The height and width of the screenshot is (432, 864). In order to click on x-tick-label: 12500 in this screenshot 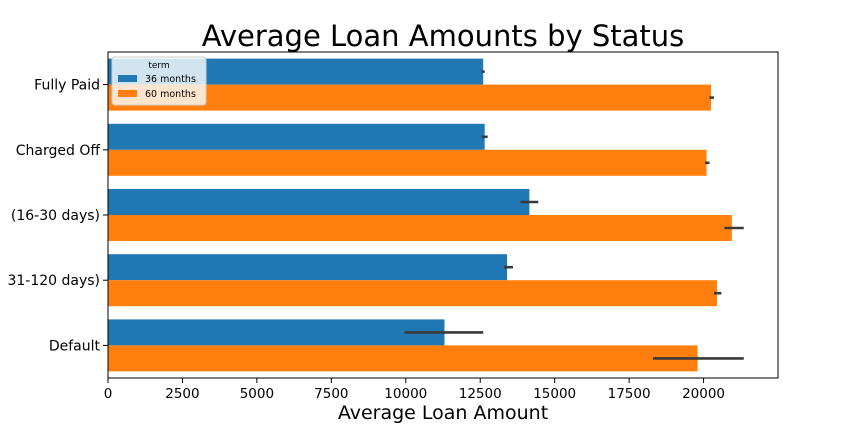, I will do `click(480, 394)`.